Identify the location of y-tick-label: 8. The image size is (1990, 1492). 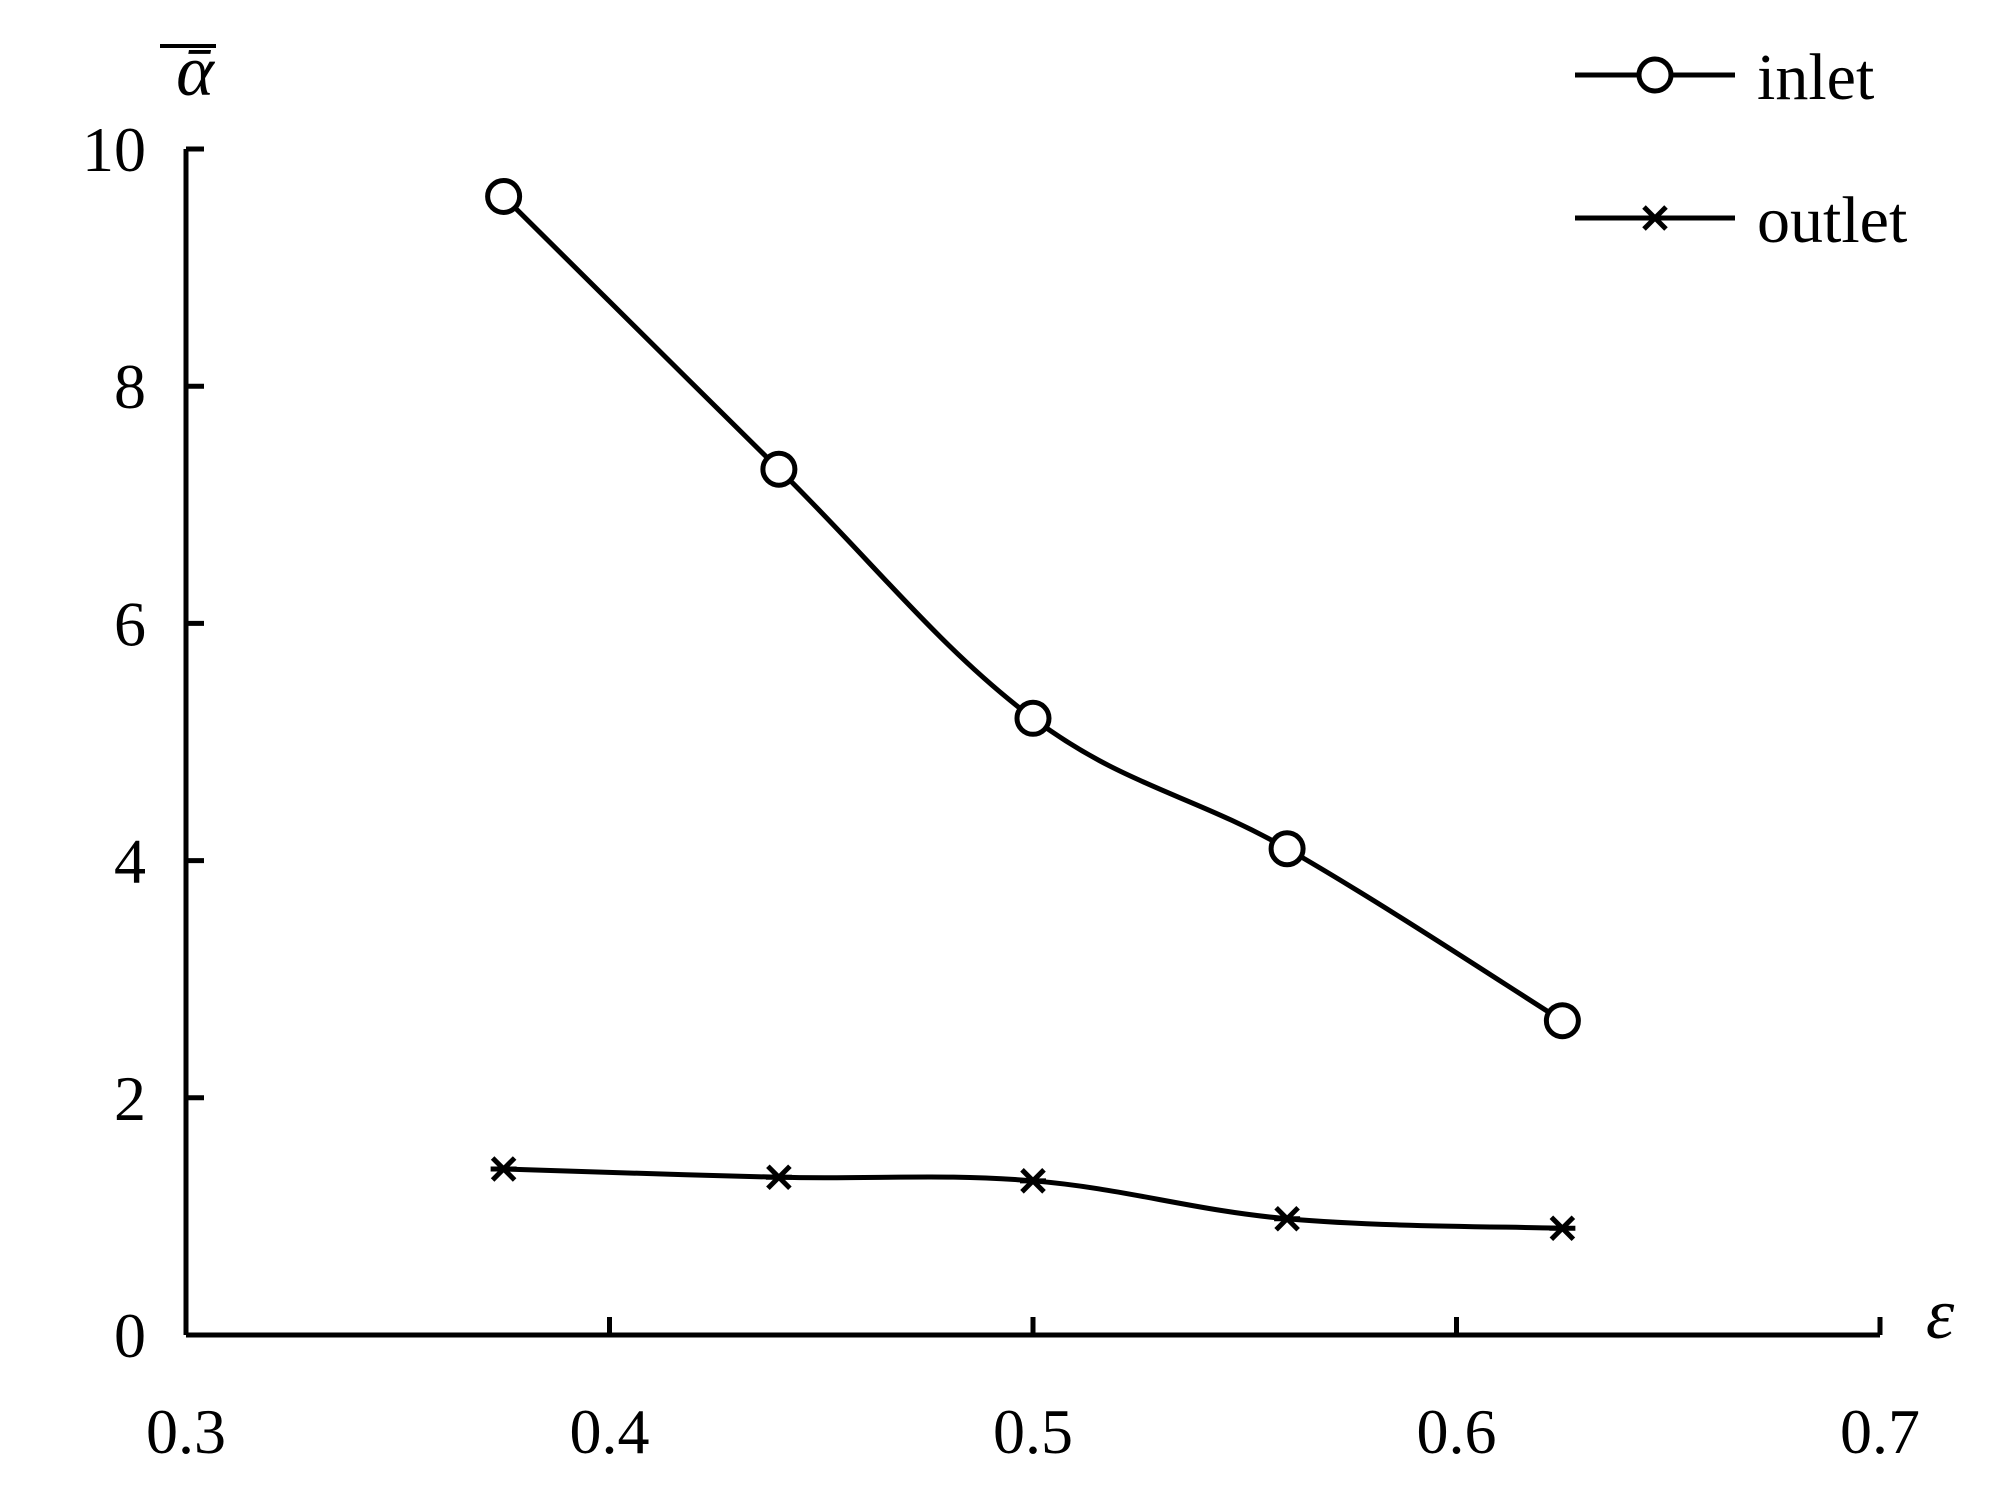
(130, 386).